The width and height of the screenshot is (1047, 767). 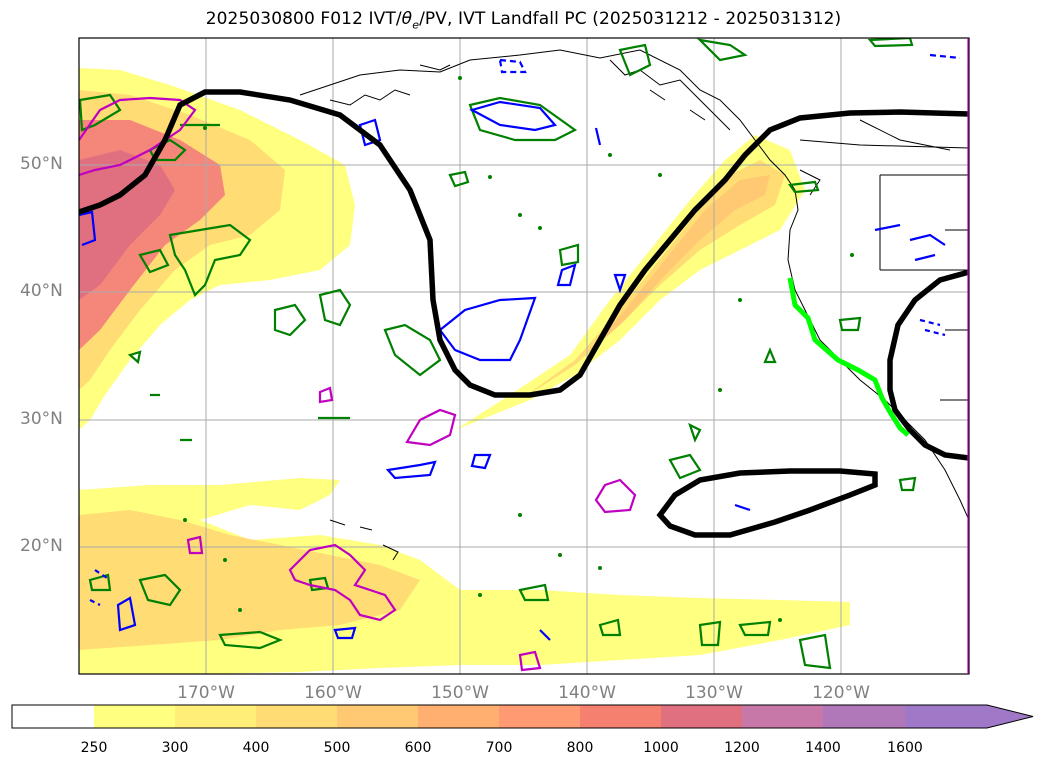 I want to click on colorbar-label-1000: 1000, so click(x=661, y=748).